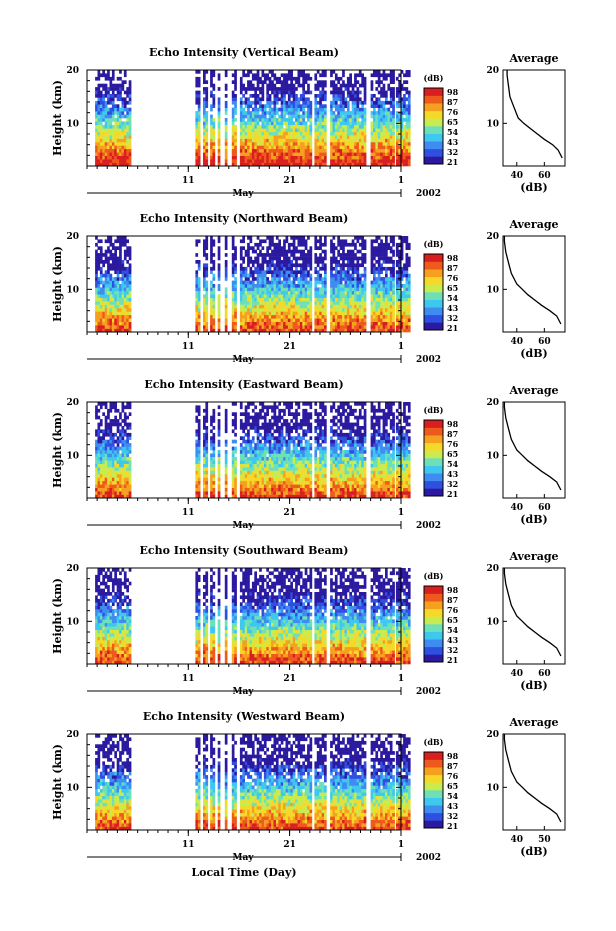 Image resolution: width=616 pixels, height=931 pixels. What do you see at coordinates (453, 308) in the screenshot?
I see `colorbar-label: 43` at bounding box center [453, 308].